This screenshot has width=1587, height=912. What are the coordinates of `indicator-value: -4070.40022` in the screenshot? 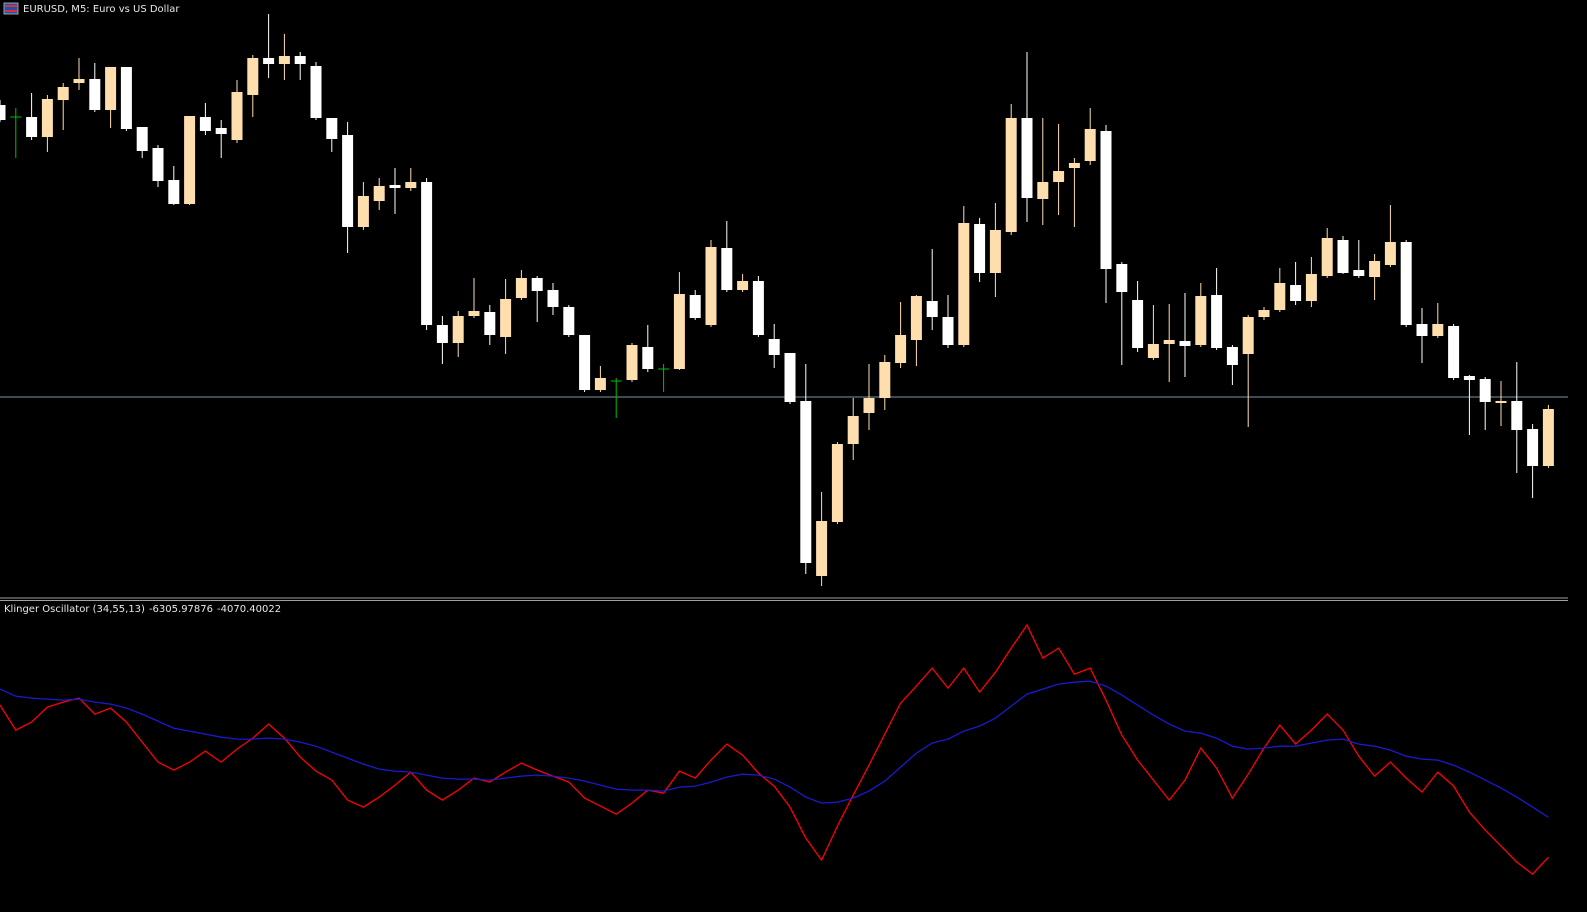 It's located at (249, 609).